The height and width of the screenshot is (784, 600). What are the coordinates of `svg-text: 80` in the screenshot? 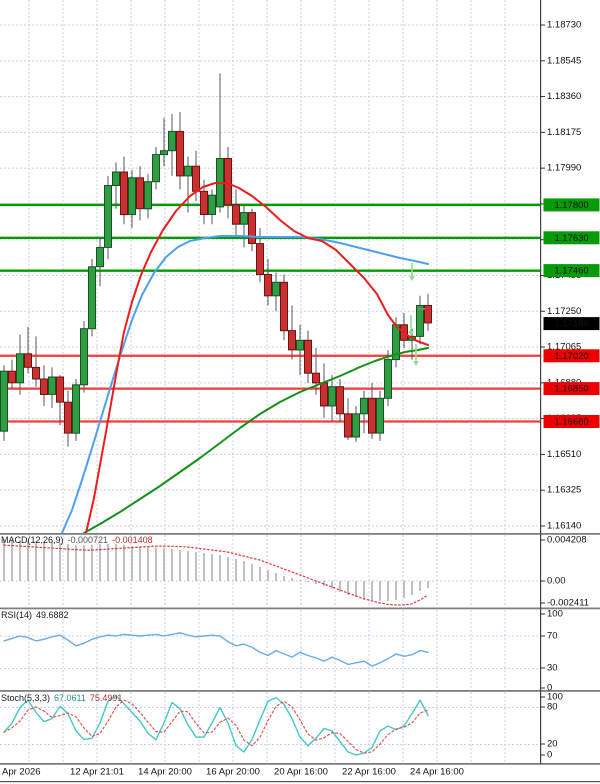 It's located at (552, 707).